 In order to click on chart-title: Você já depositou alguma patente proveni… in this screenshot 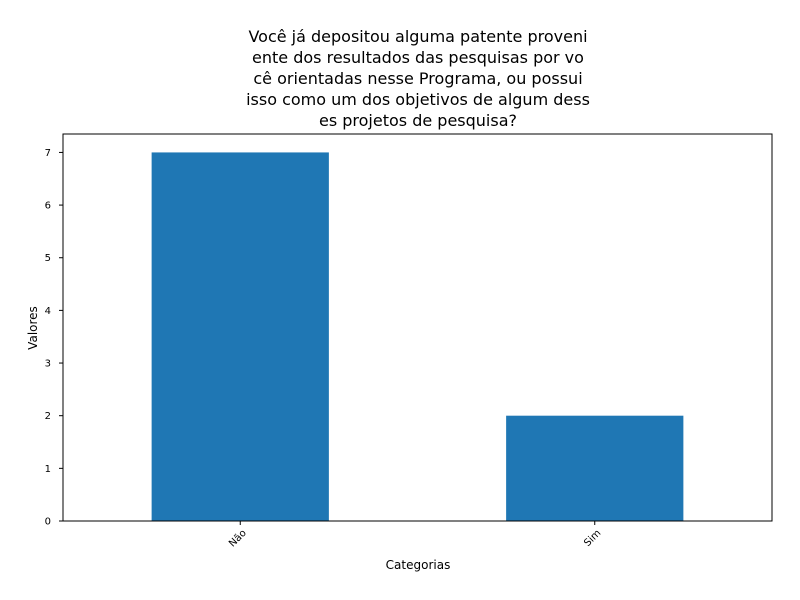, I will do `click(418, 78)`.